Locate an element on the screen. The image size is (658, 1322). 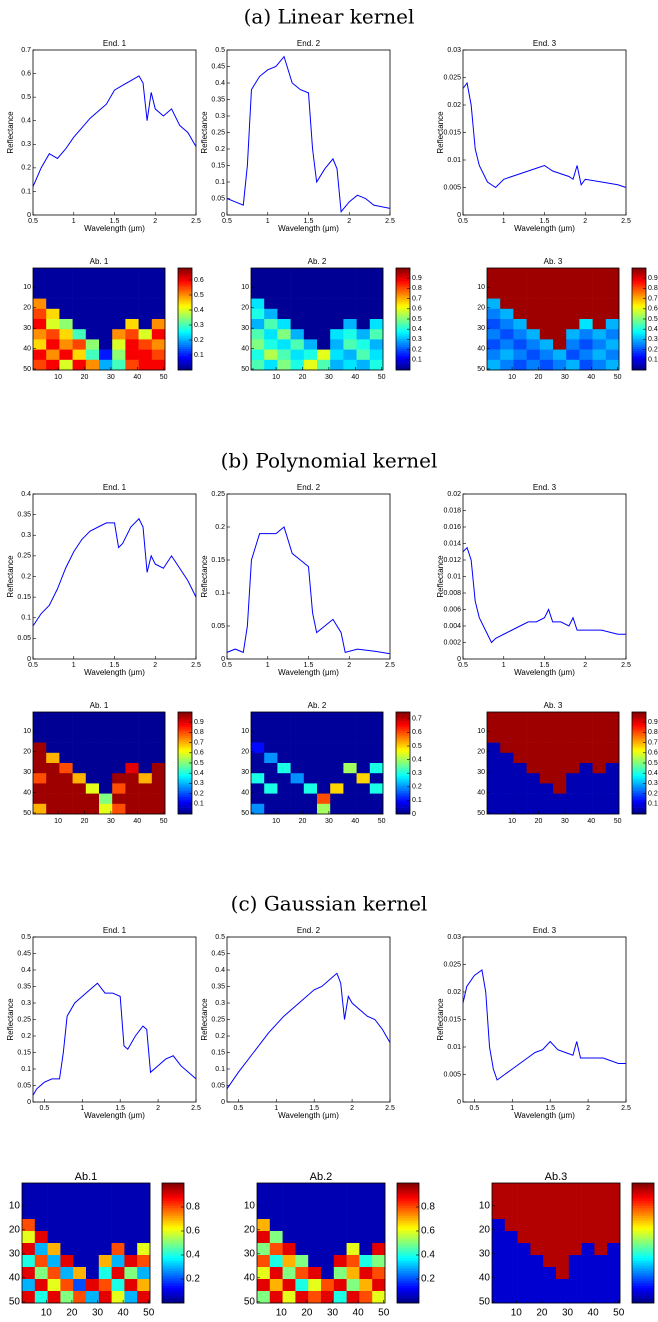
colorbar-tick-label: 0.1 is located at coordinates (199, 355).